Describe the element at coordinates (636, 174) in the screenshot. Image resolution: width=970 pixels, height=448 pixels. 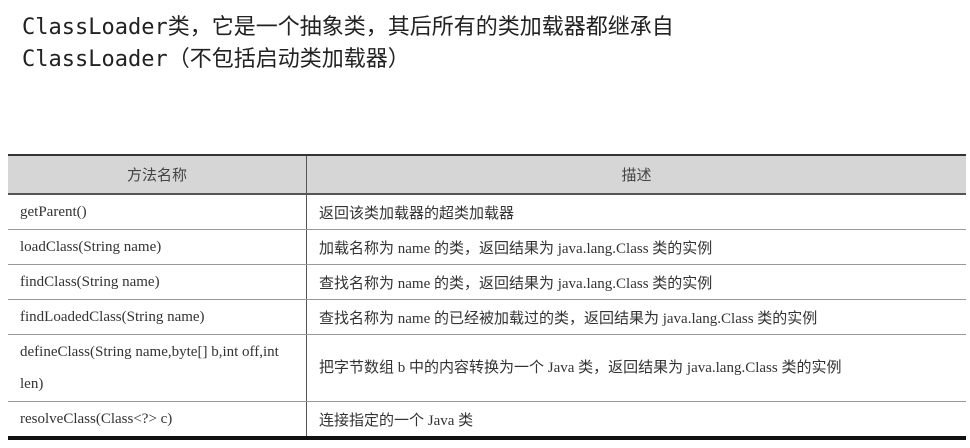
I see `header-description: 描述` at that location.